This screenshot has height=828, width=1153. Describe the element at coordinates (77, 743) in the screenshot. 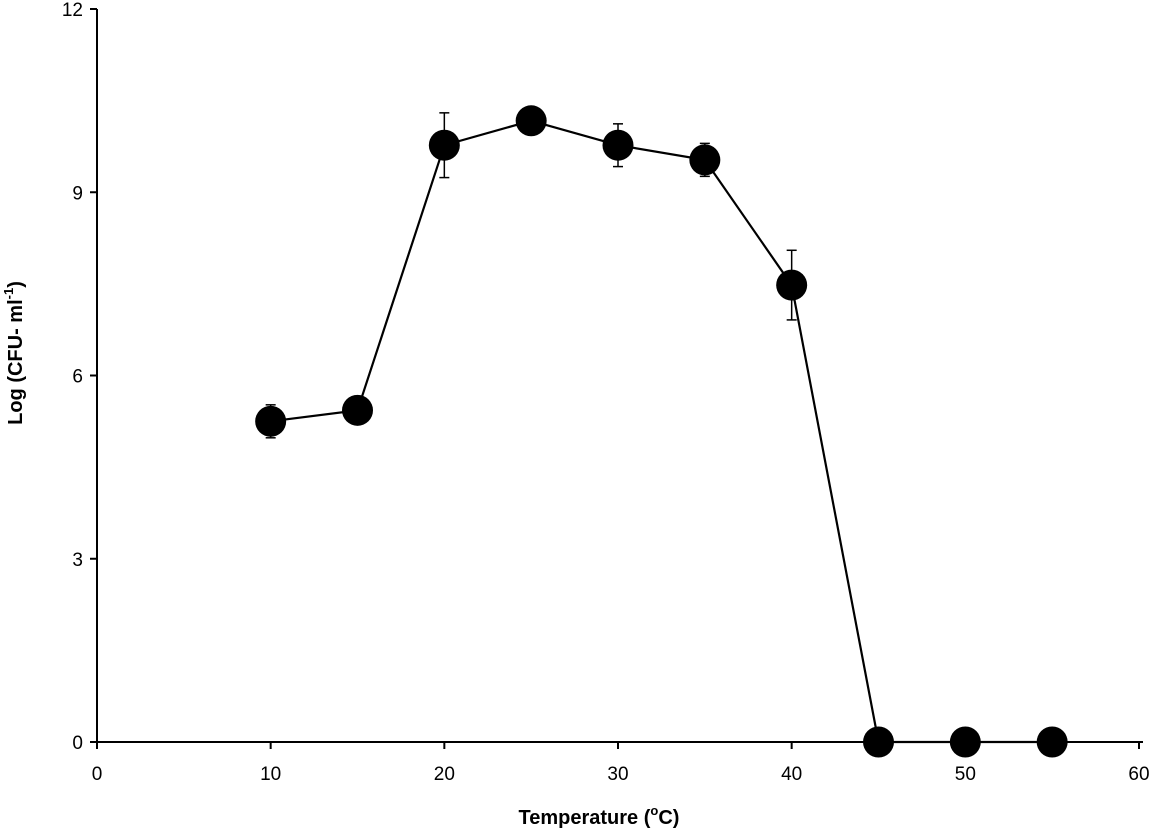

I see `y-tick-label: 0` at that location.